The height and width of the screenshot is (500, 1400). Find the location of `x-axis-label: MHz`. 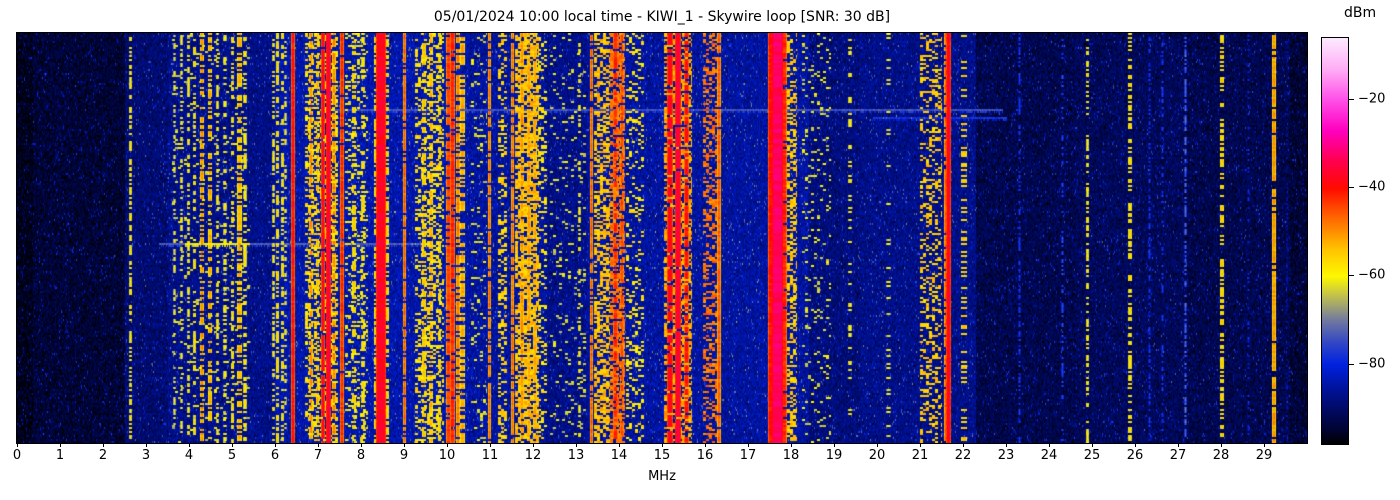

x-axis-label: MHz is located at coordinates (662, 476).